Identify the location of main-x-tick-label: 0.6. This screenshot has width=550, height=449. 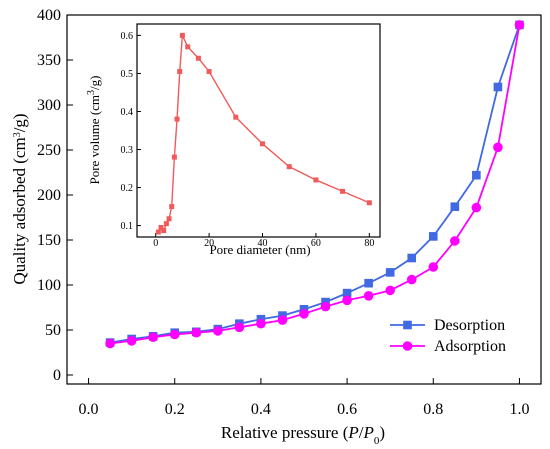
(347, 409).